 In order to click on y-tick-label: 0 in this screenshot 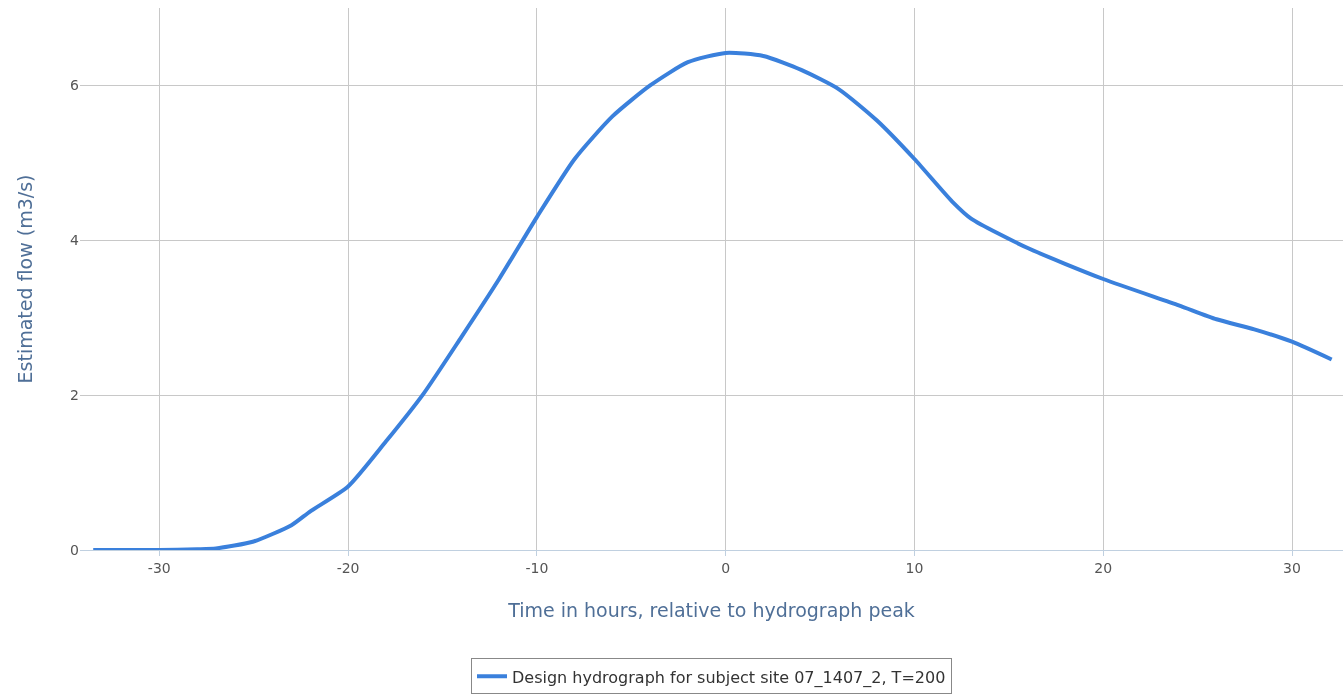, I will do `click(74, 549)`.